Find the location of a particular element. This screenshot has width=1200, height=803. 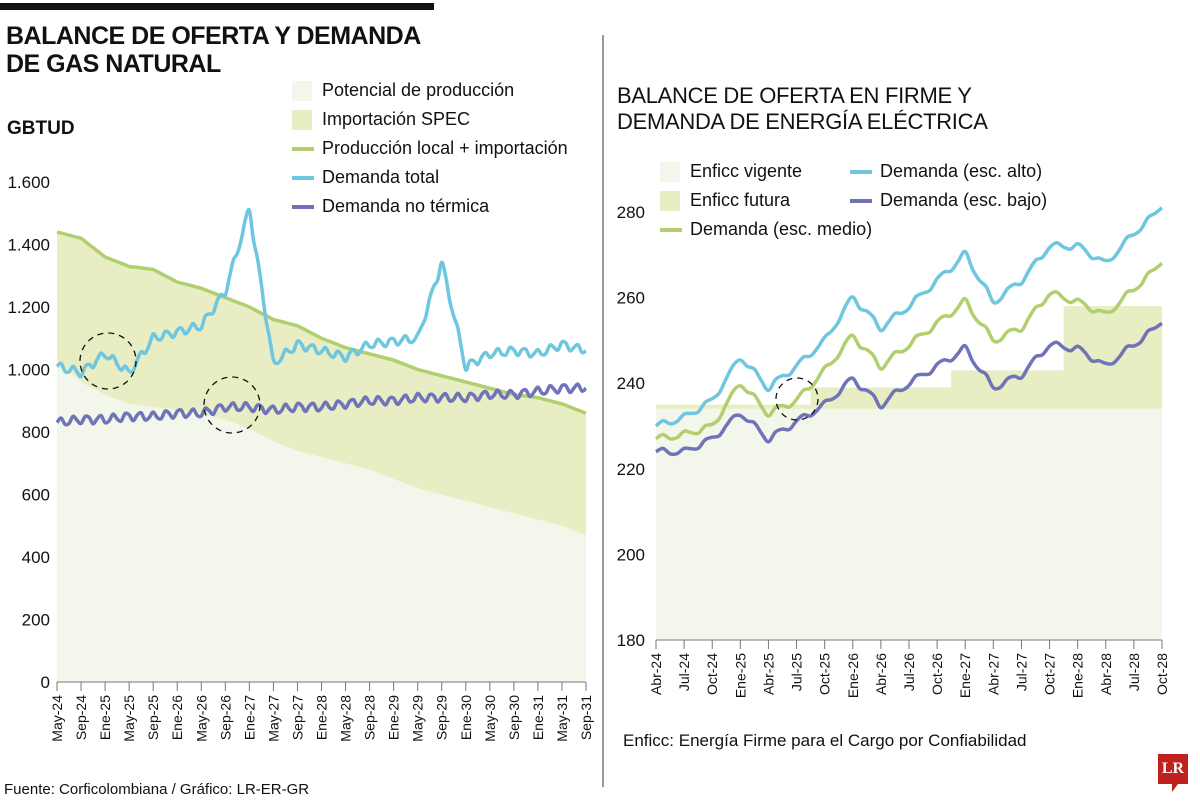

left-title-line2: DE GAS NATURAL is located at coordinates (113, 64).